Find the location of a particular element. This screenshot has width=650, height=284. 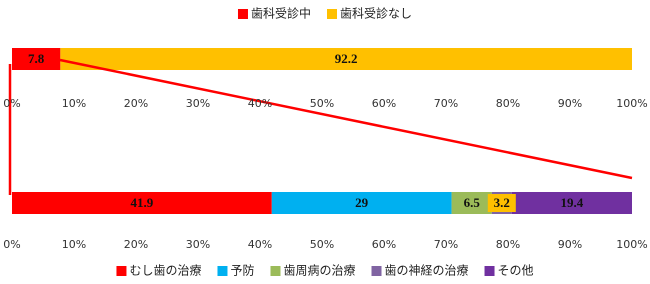

legend: 歯科受診中 歯科受診なし is located at coordinates (324, 13).